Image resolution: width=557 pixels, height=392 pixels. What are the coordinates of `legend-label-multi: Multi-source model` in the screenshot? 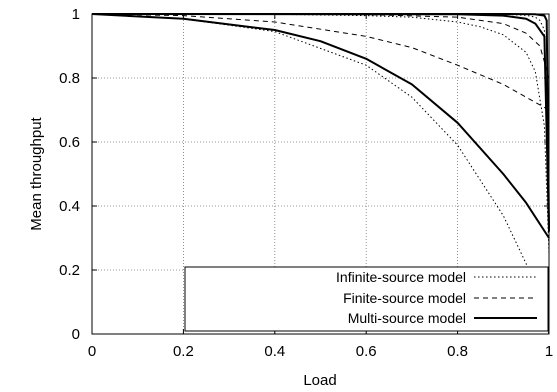 It's located at (407, 318).